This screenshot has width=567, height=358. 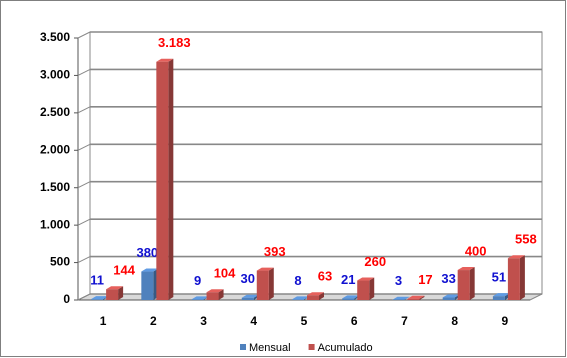 I want to click on value-label: 104, so click(x=225, y=273).